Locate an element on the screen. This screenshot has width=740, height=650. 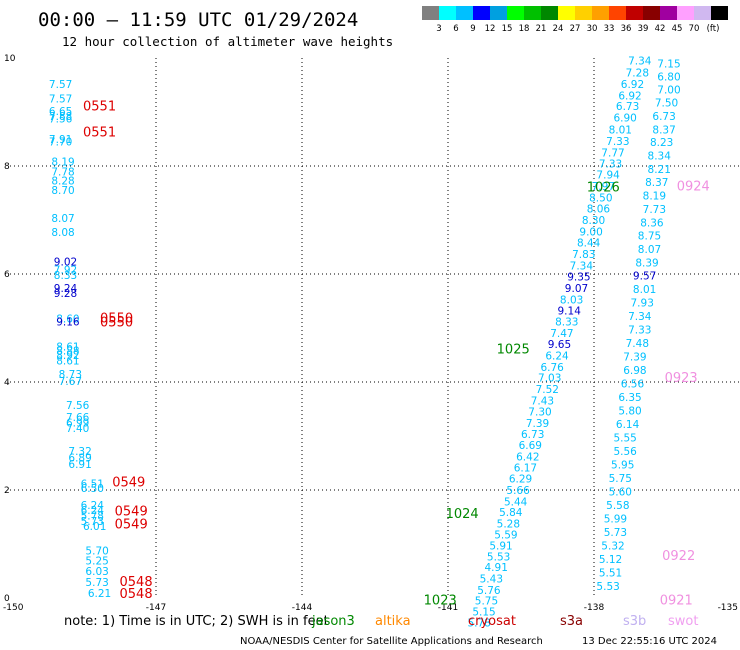
wave-height-label: 5.78 is located at coordinates (478, 623).